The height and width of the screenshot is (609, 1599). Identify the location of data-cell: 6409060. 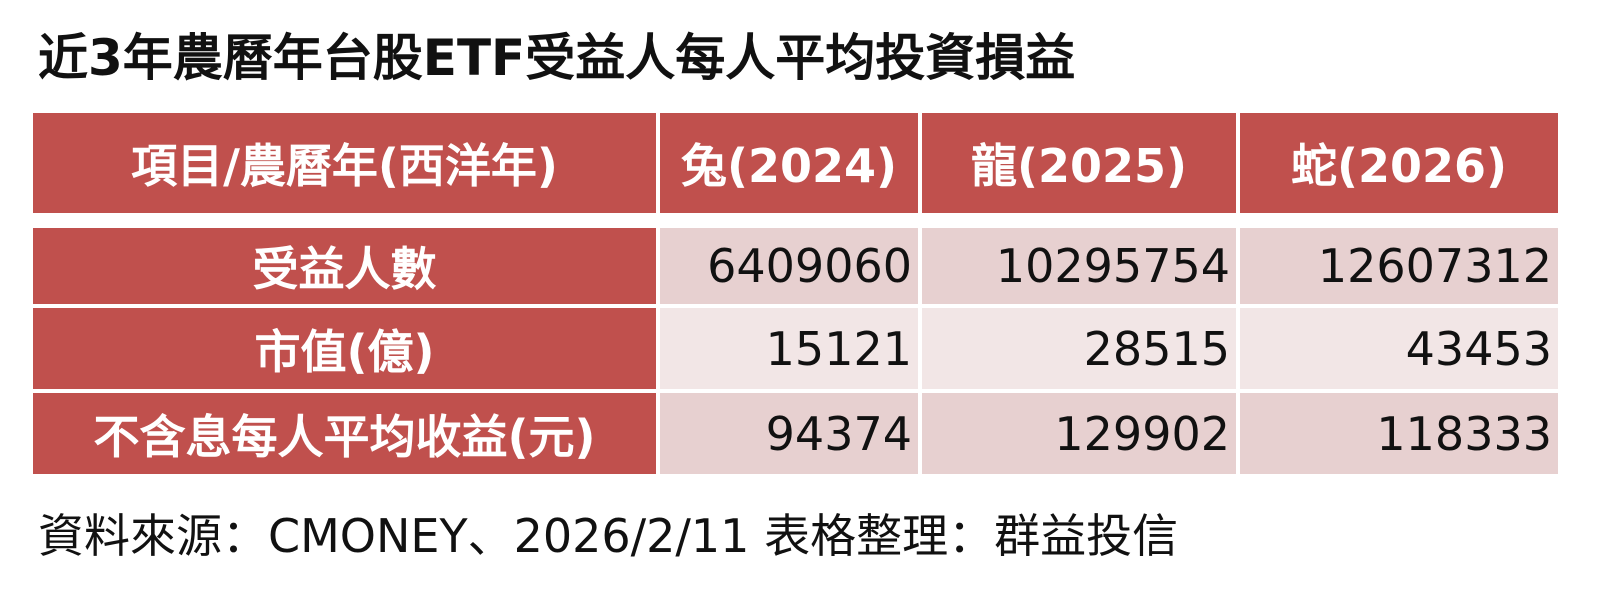
(789, 266).